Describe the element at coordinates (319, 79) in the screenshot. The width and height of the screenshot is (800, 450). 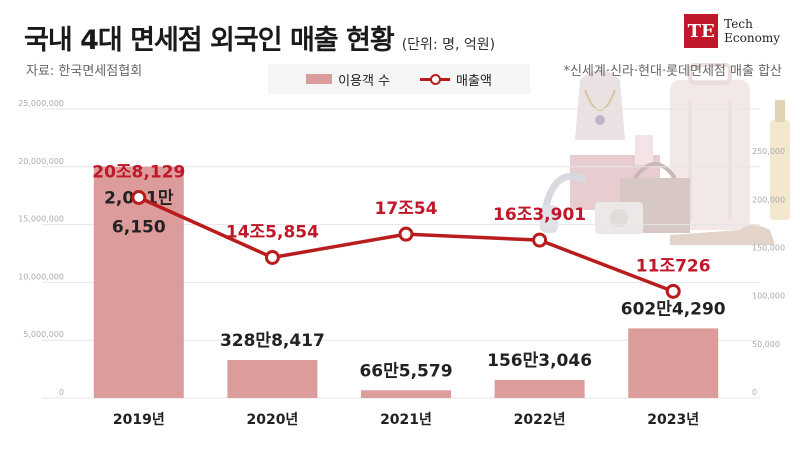
I see `legend-bar-swatch` at that location.